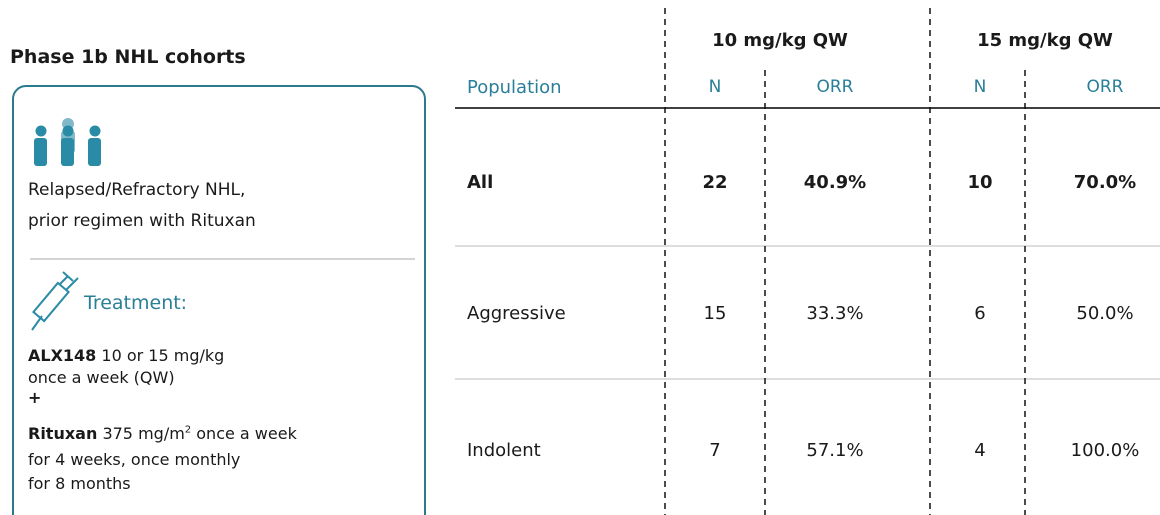 The image size is (1160, 515). What do you see at coordinates (480, 182) in the screenshot?
I see `table-cell: All` at bounding box center [480, 182].